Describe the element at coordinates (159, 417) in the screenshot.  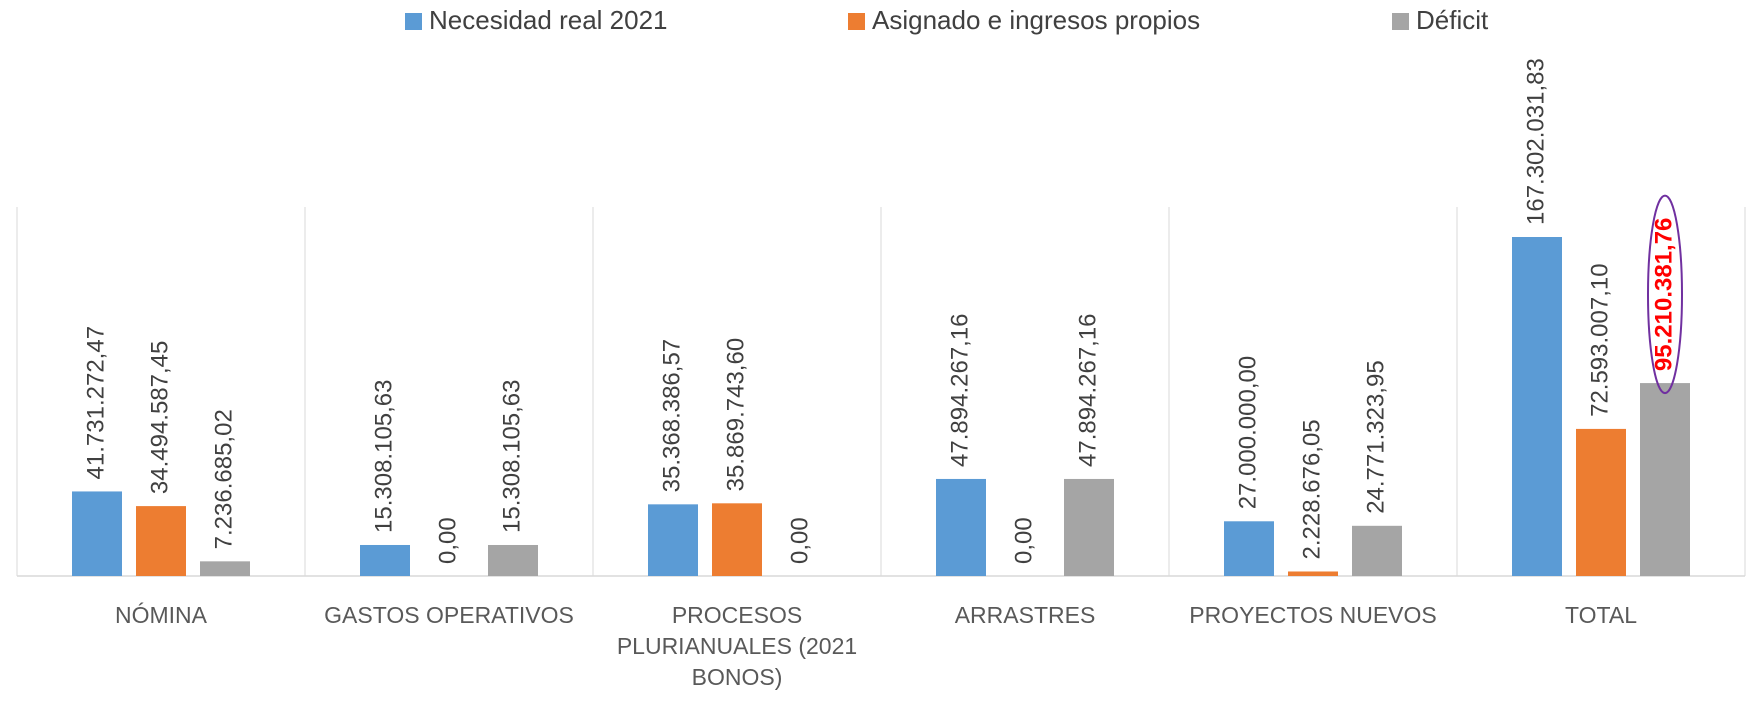
I see `value-label: 34.494.587,45` at that location.